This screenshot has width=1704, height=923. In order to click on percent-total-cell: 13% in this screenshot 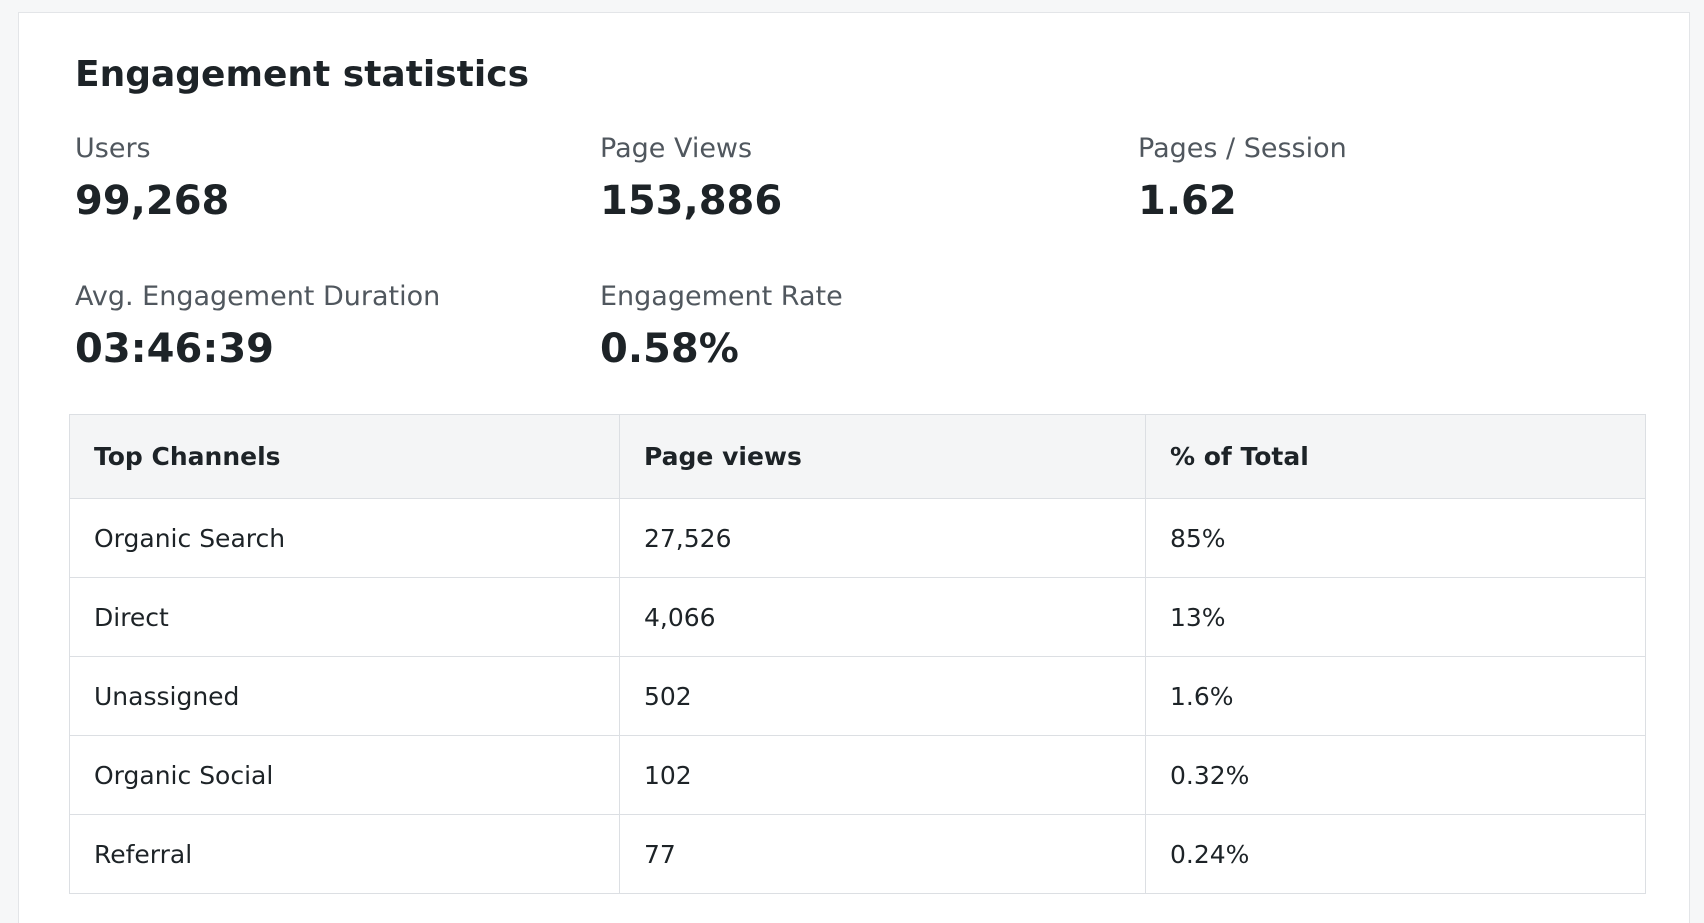, I will do `click(1395, 617)`.